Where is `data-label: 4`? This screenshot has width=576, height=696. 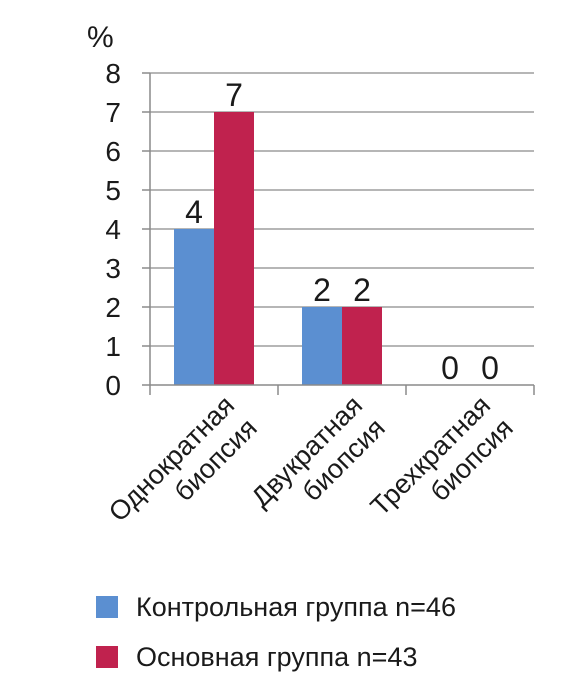 data-label: 4 is located at coordinates (194, 212).